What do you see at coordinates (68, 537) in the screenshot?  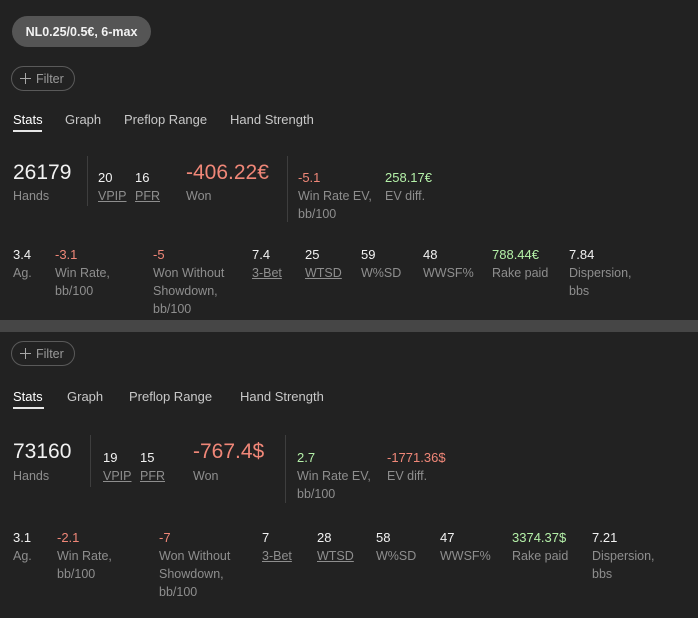 I see `win-rate-value: -2.1` at bounding box center [68, 537].